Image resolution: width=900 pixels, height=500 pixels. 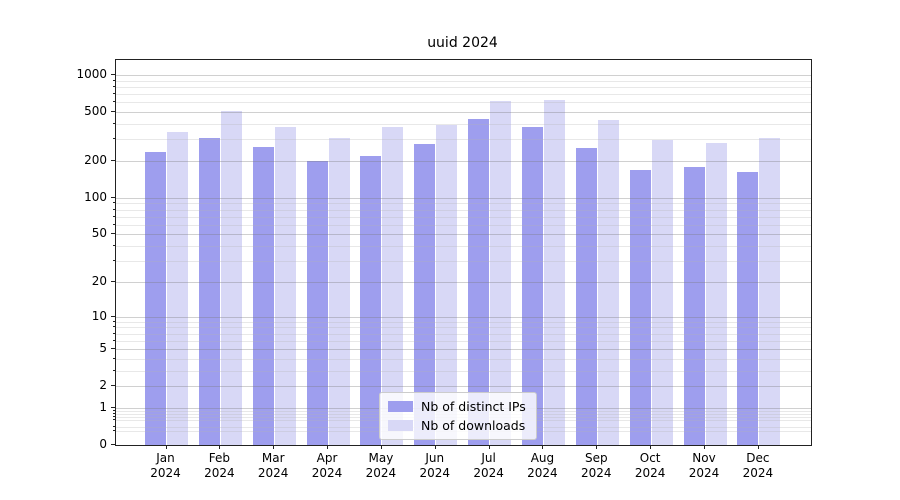 I want to click on xtick-month: Mar, so click(x=273, y=458).